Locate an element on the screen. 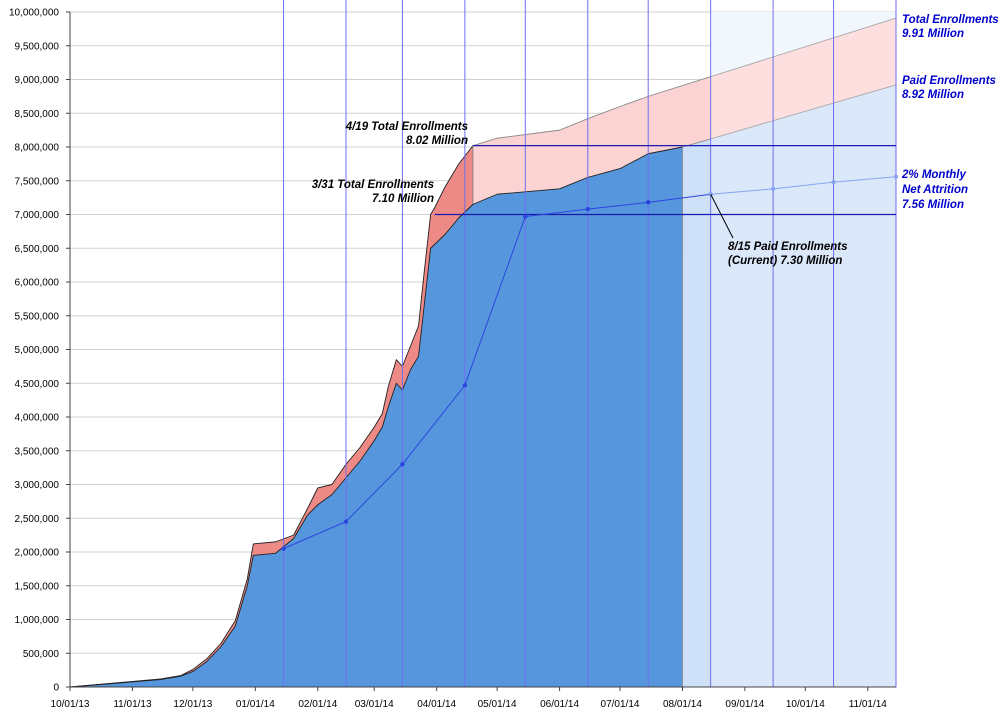  x-tick-label: 07/01/14 is located at coordinates (620, 704).